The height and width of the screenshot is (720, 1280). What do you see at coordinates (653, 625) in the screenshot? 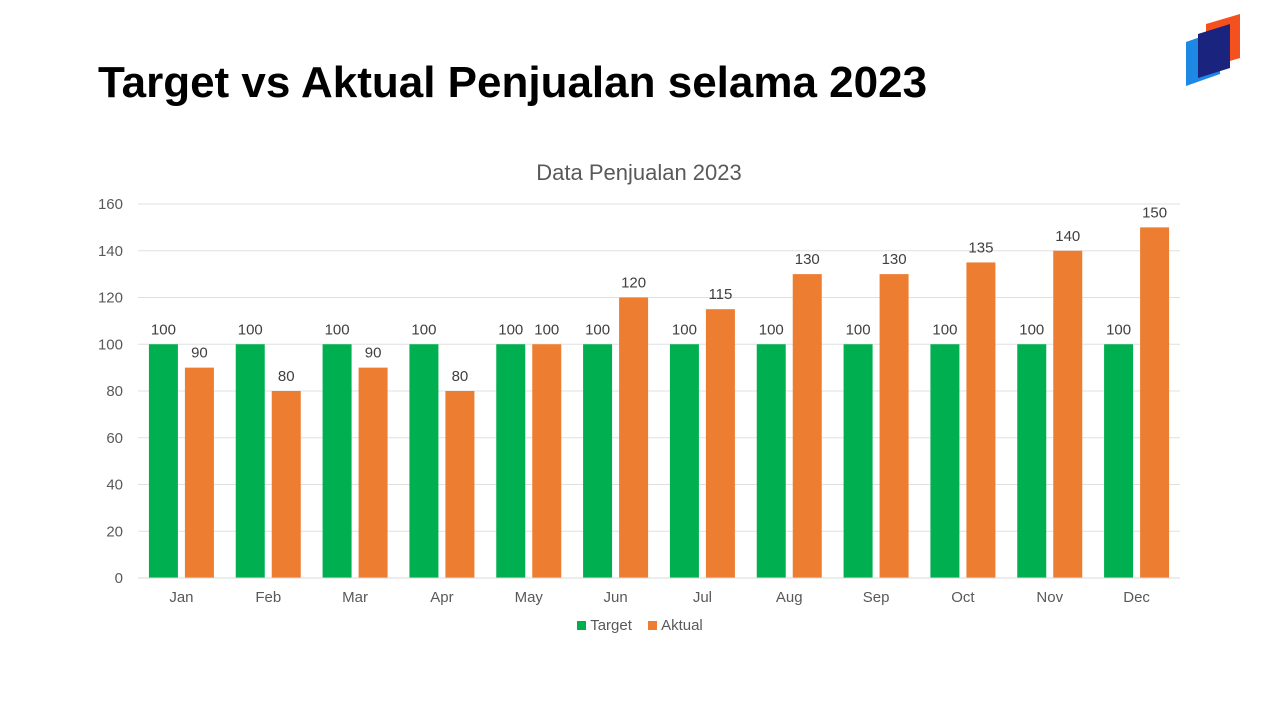
I see `legend-swatch-aktual` at bounding box center [653, 625].